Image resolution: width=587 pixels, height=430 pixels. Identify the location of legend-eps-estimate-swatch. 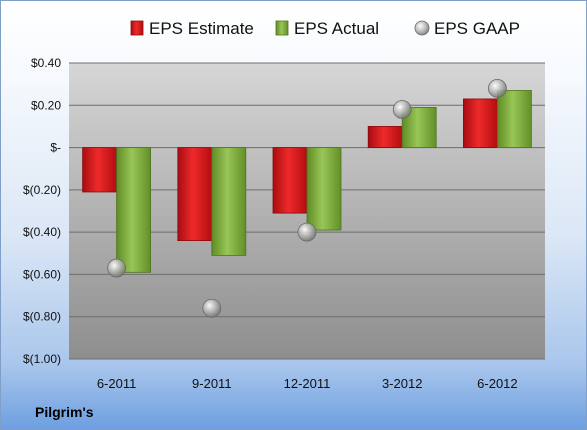
(137, 28).